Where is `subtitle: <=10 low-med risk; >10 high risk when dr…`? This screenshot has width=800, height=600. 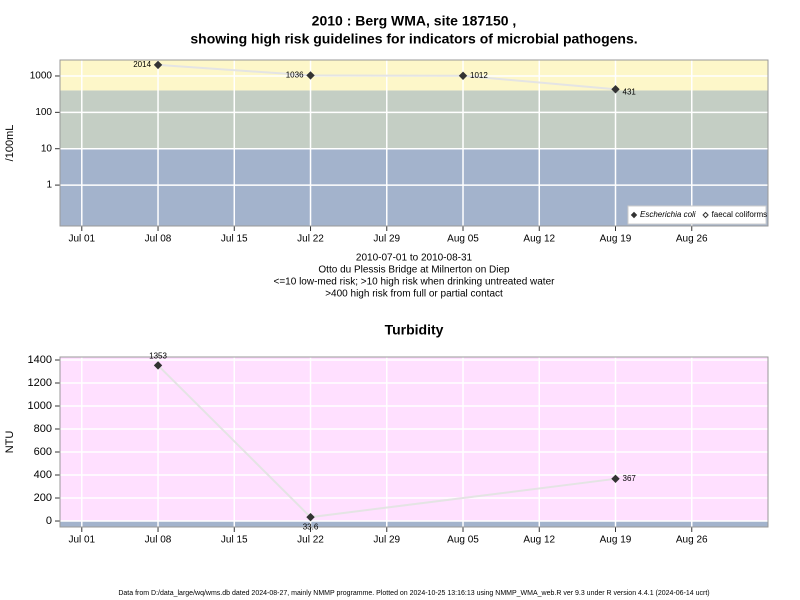 subtitle: <=10 low-med risk; >10 high risk when dr… is located at coordinates (415, 282).